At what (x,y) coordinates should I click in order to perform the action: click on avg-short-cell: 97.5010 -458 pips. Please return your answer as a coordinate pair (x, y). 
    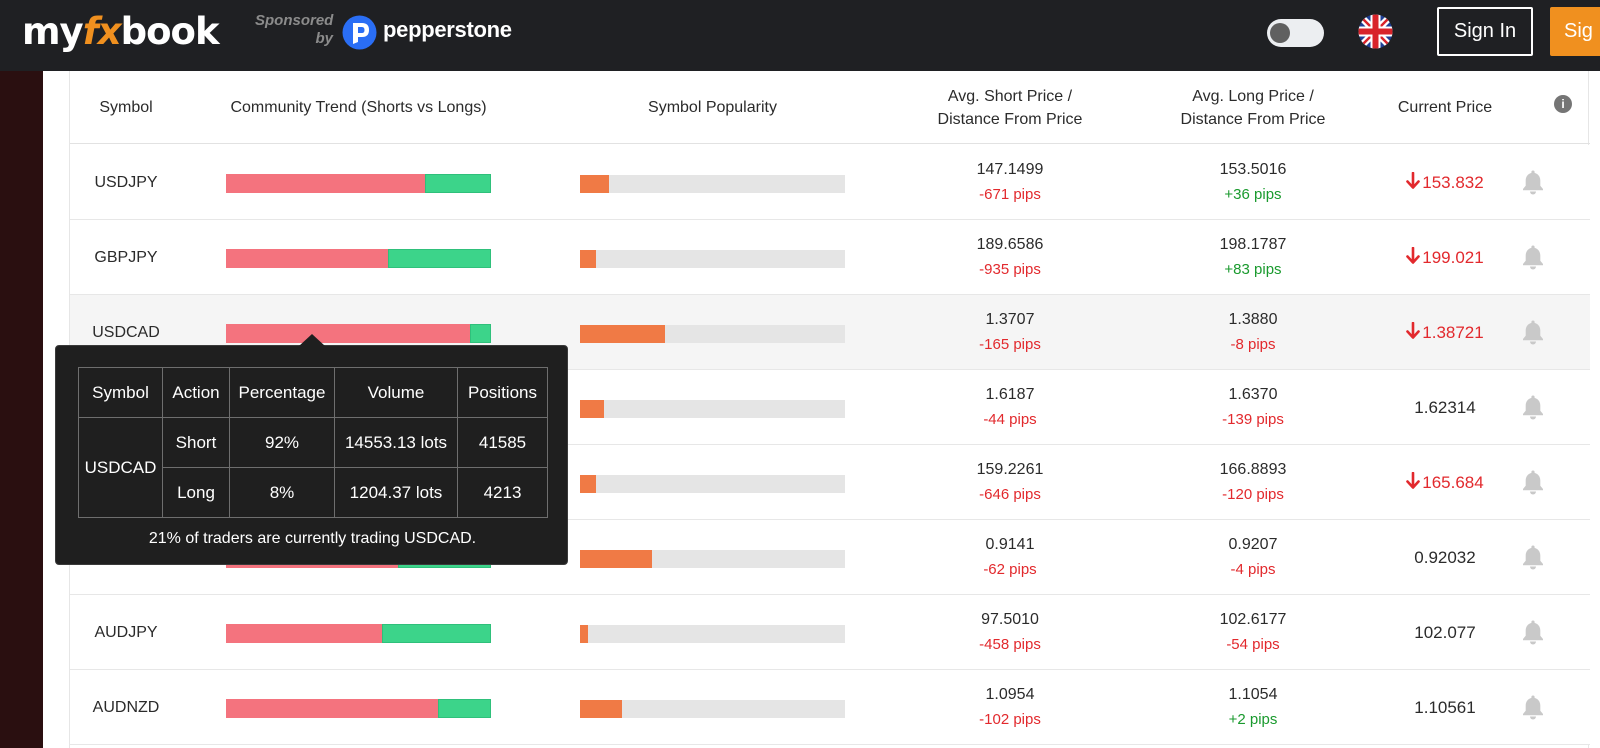
    Looking at the image, I should click on (1010, 632).